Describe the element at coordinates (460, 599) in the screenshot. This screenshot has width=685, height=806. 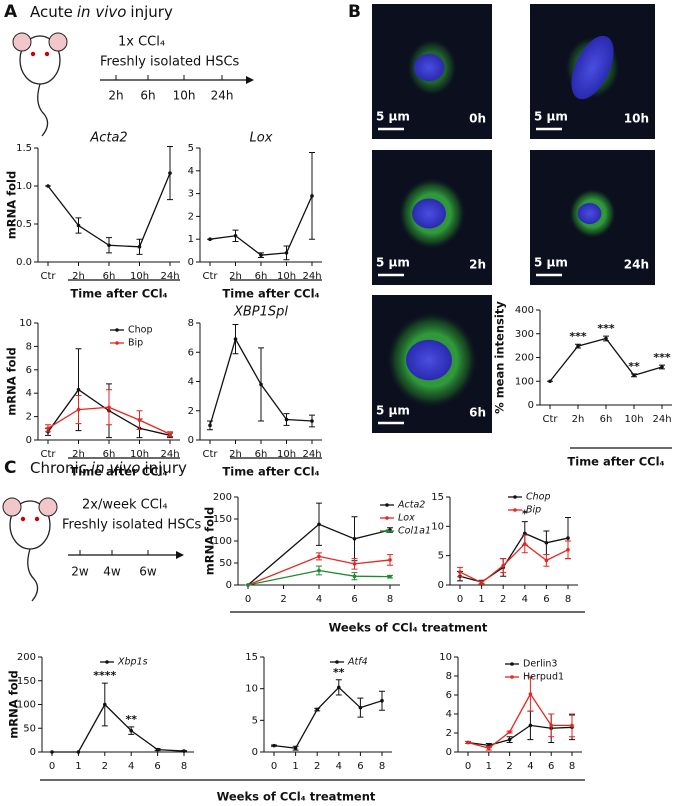
I see `x-tick-label: 0` at that location.